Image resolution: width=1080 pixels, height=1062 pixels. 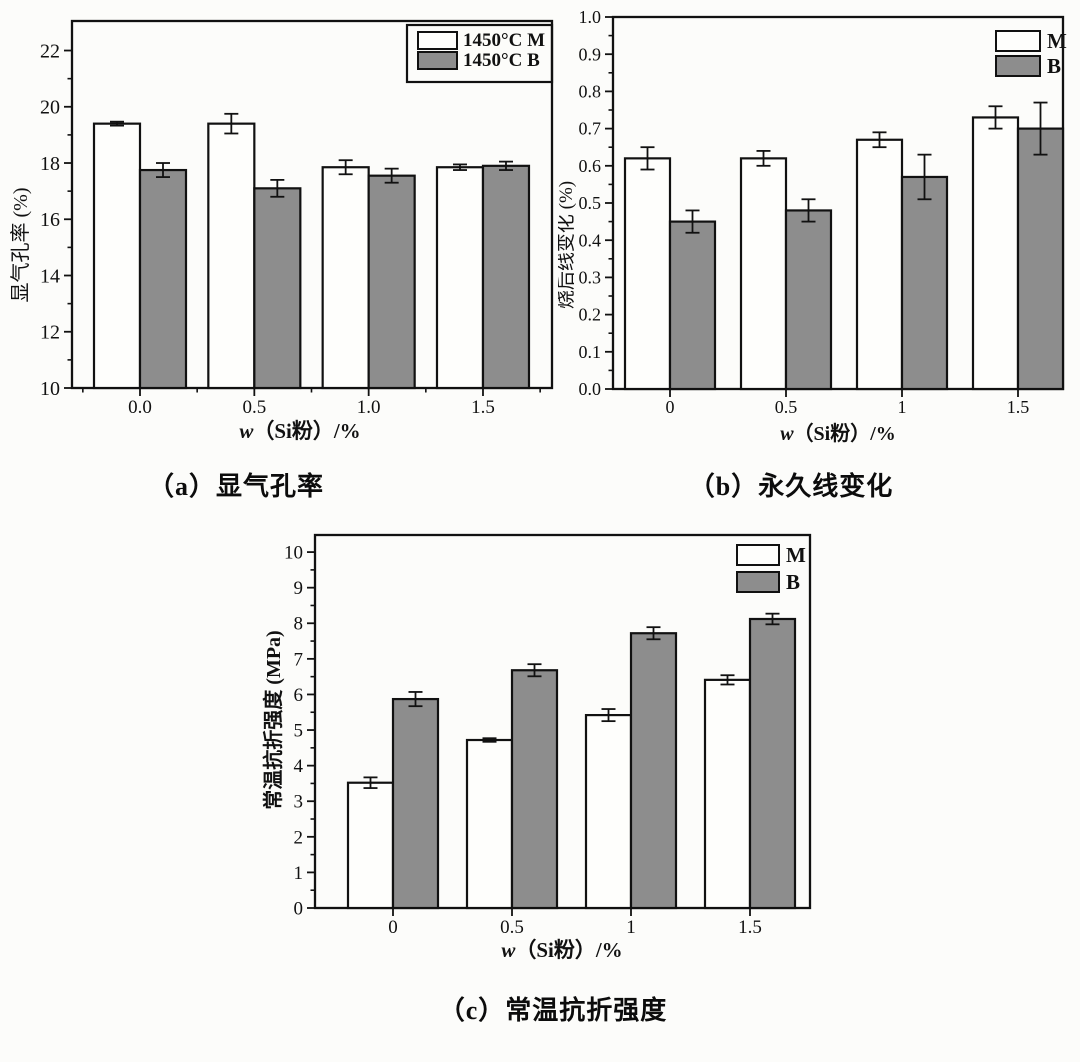 What do you see at coordinates (299, 624) in the screenshot?
I see `y-tick-label: 8` at bounding box center [299, 624].